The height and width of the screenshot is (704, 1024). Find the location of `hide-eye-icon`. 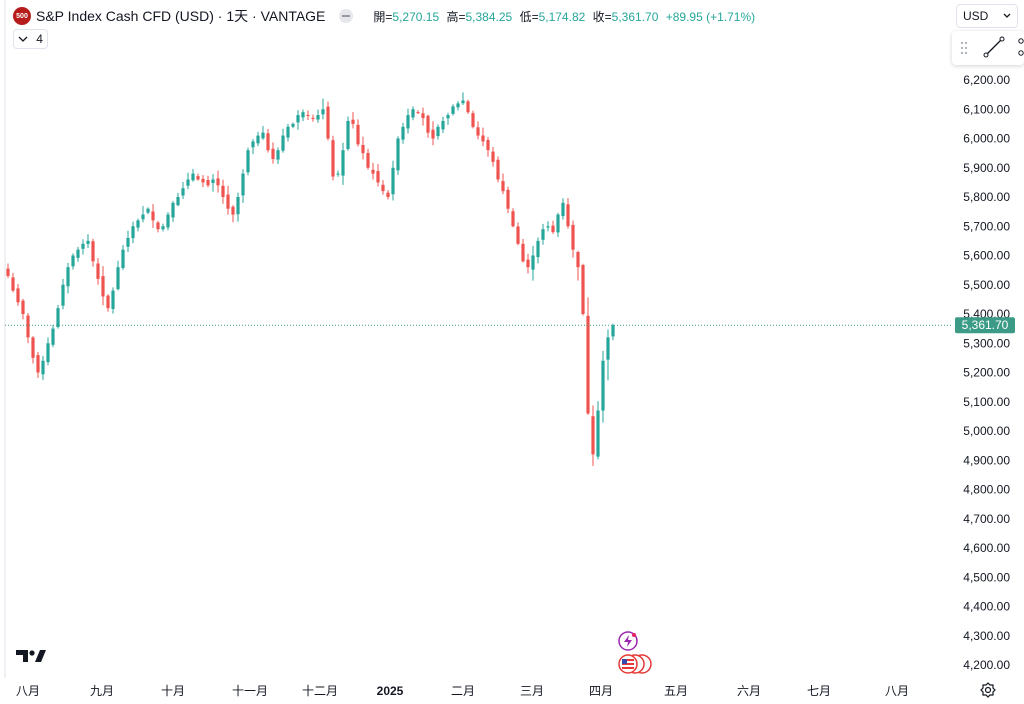

hide-eye-icon is located at coordinates (346, 16).